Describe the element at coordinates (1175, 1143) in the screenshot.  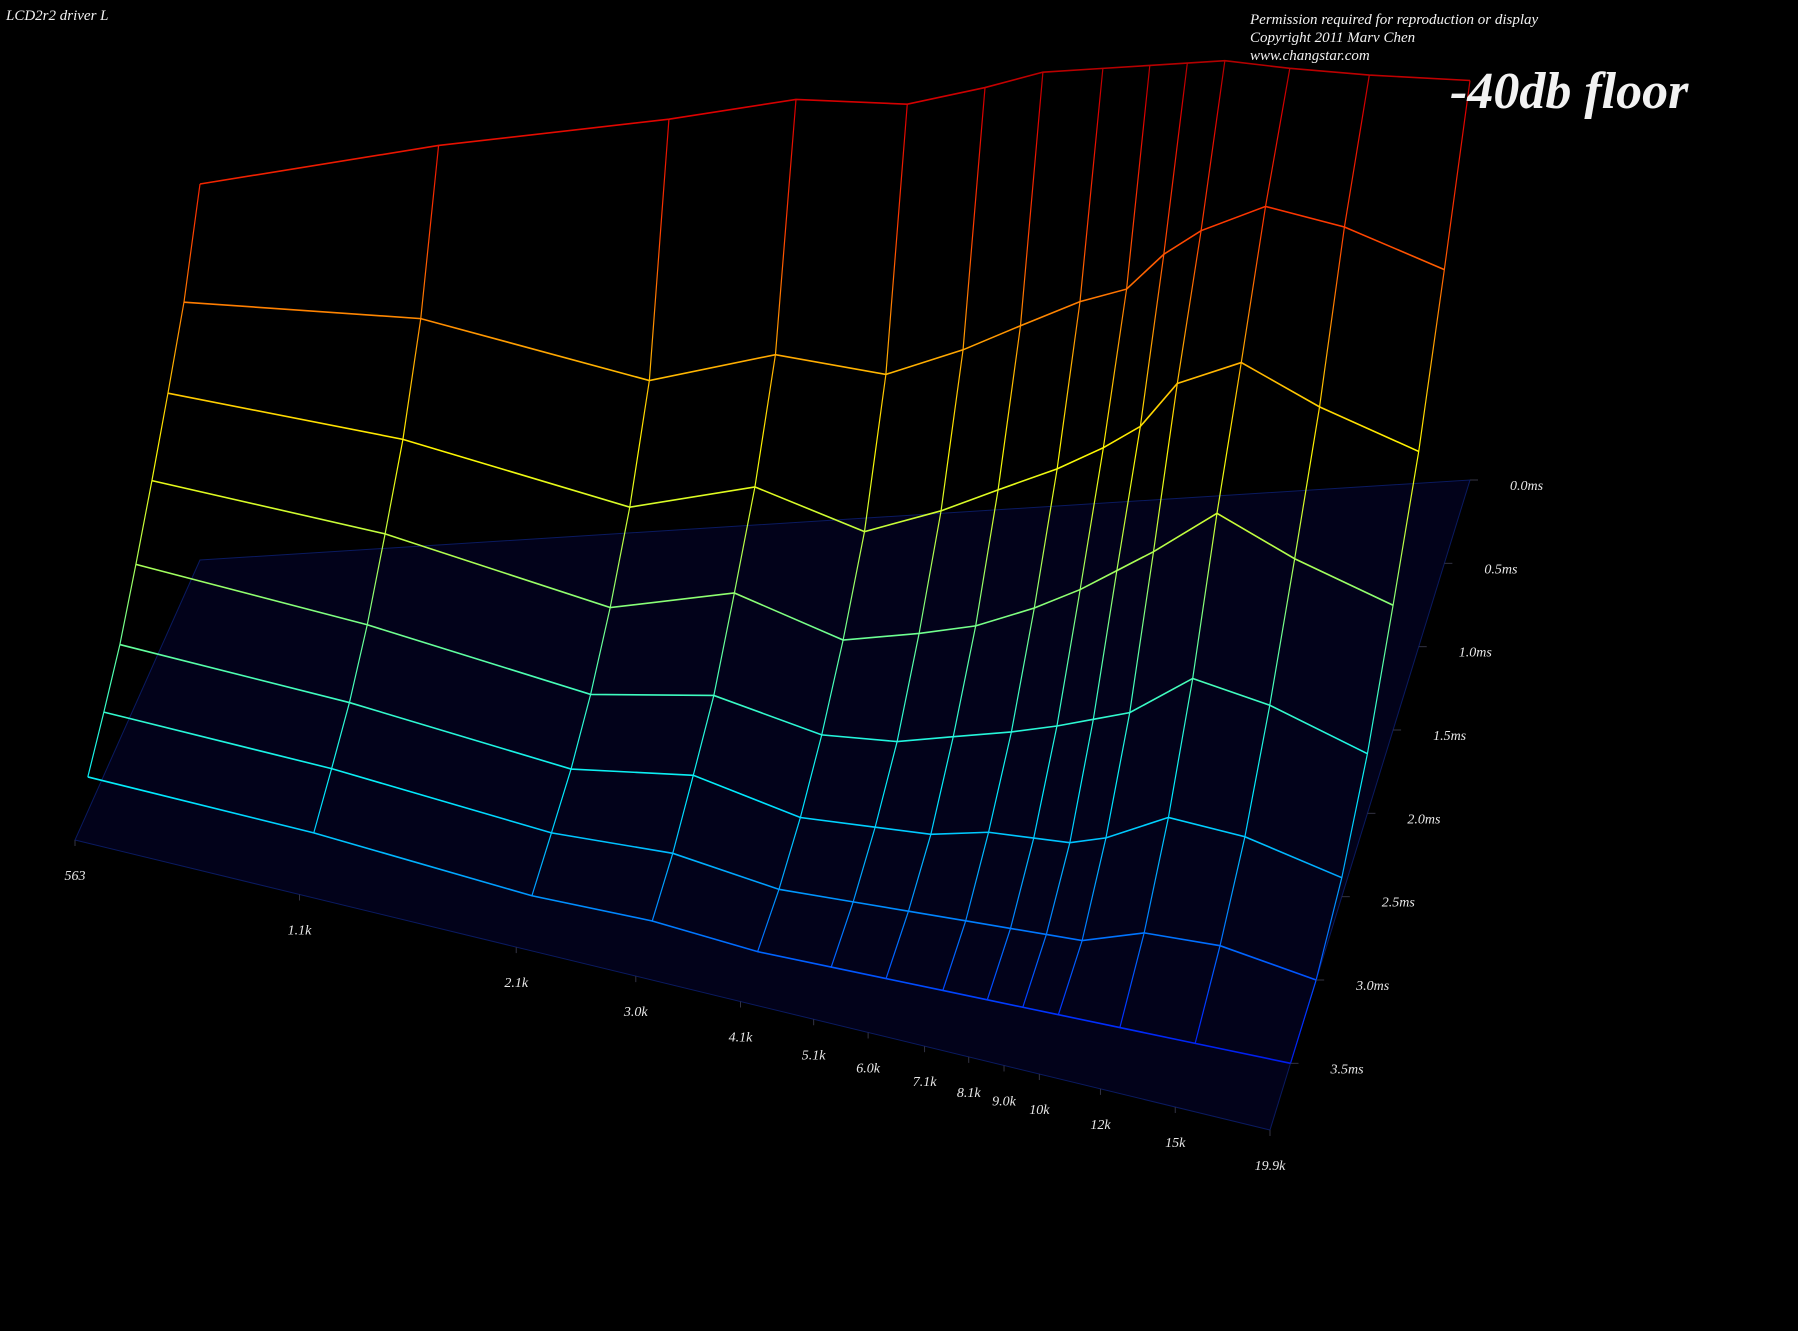
I see `x-tick-label: 15k` at that location.